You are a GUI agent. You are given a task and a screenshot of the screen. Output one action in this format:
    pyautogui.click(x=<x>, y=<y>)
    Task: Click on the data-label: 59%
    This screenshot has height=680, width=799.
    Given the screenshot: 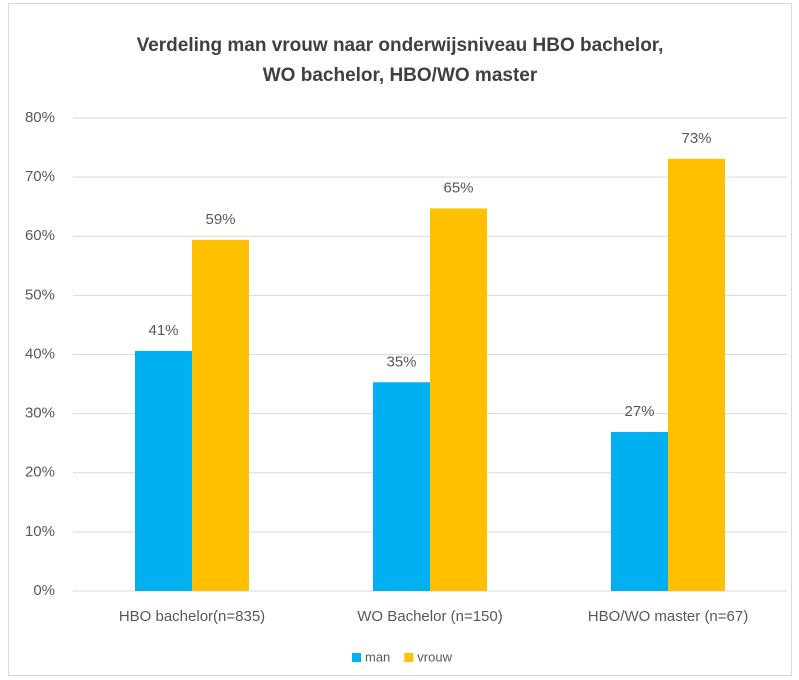 What is the action you would take?
    pyautogui.click(x=220, y=219)
    